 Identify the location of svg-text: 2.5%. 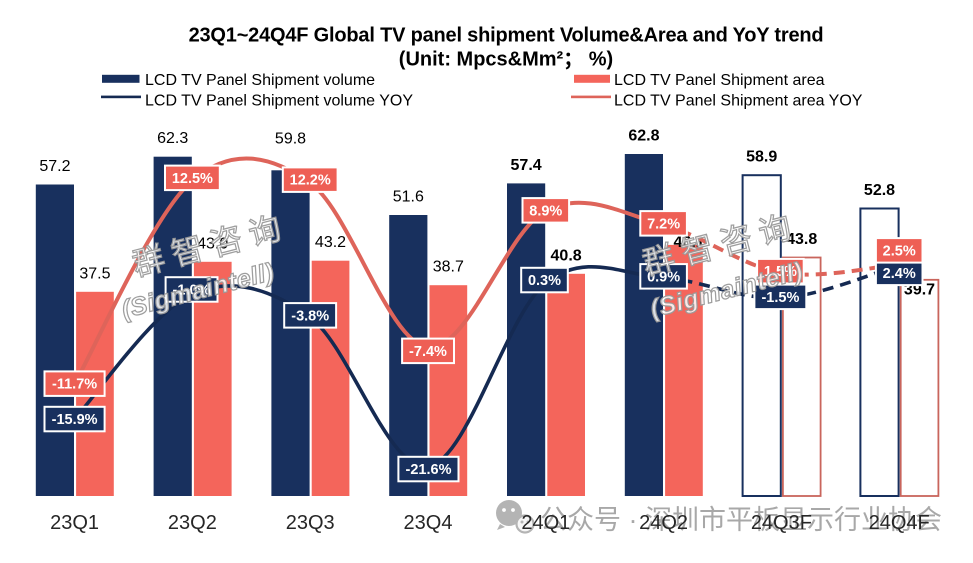
(899, 251).